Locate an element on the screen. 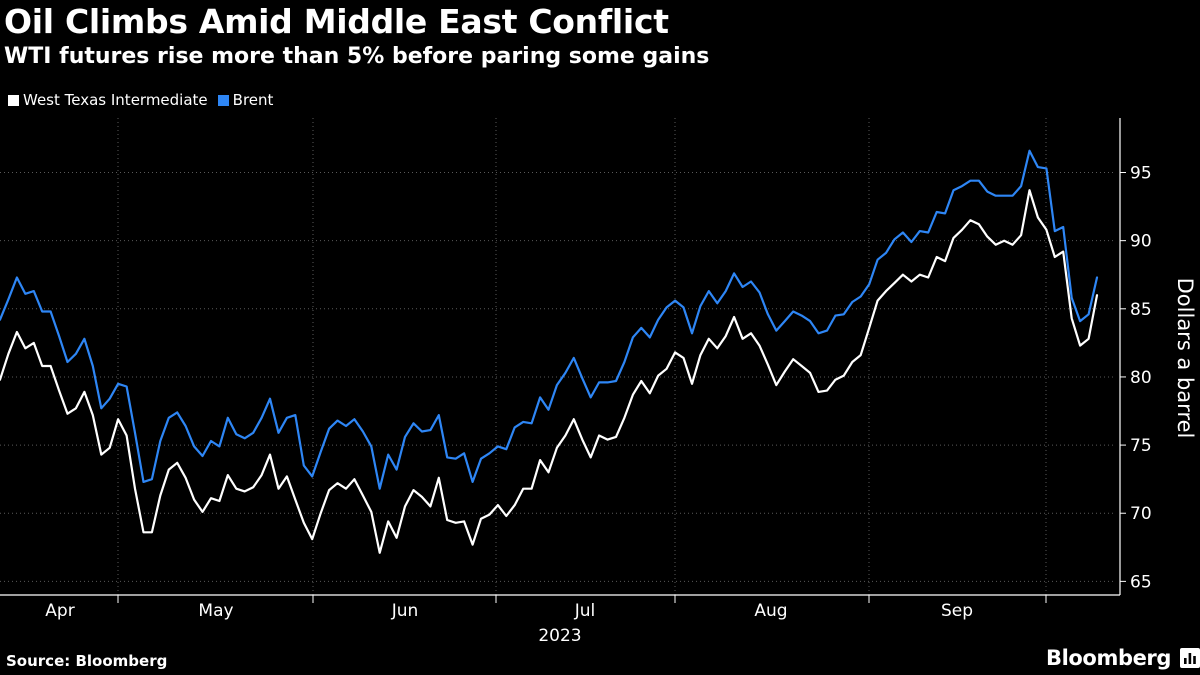 The height and width of the screenshot is (675, 1200). legend-item-brent: Brent is located at coordinates (245, 100).